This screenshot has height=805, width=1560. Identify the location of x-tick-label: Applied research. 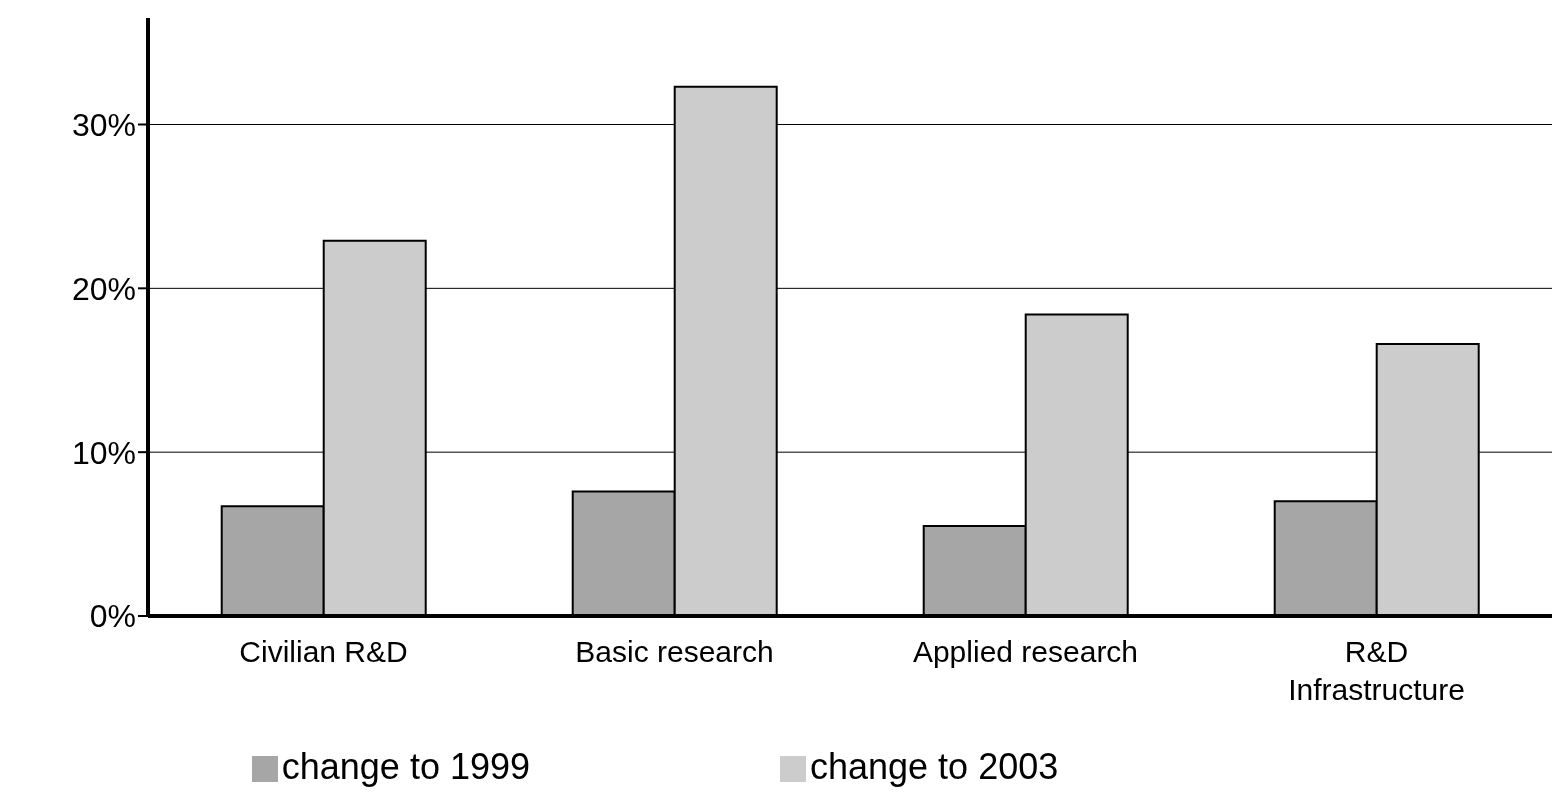
(1025, 651).